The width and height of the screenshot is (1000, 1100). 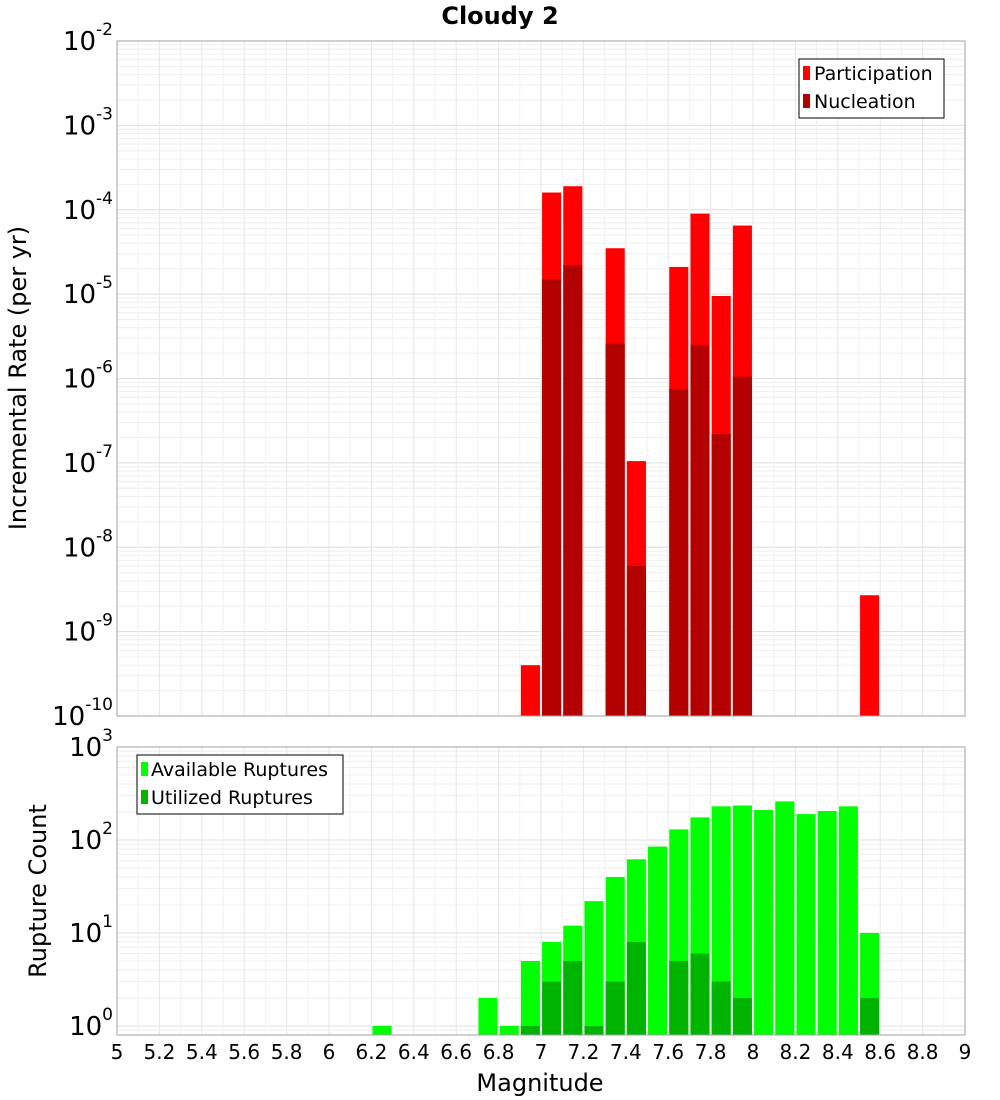 What do you see at coordinates (82, 713) in the screenshot?
I see `y-tick-label: 10⁻¹⁰` at bounding box center [82, 713].